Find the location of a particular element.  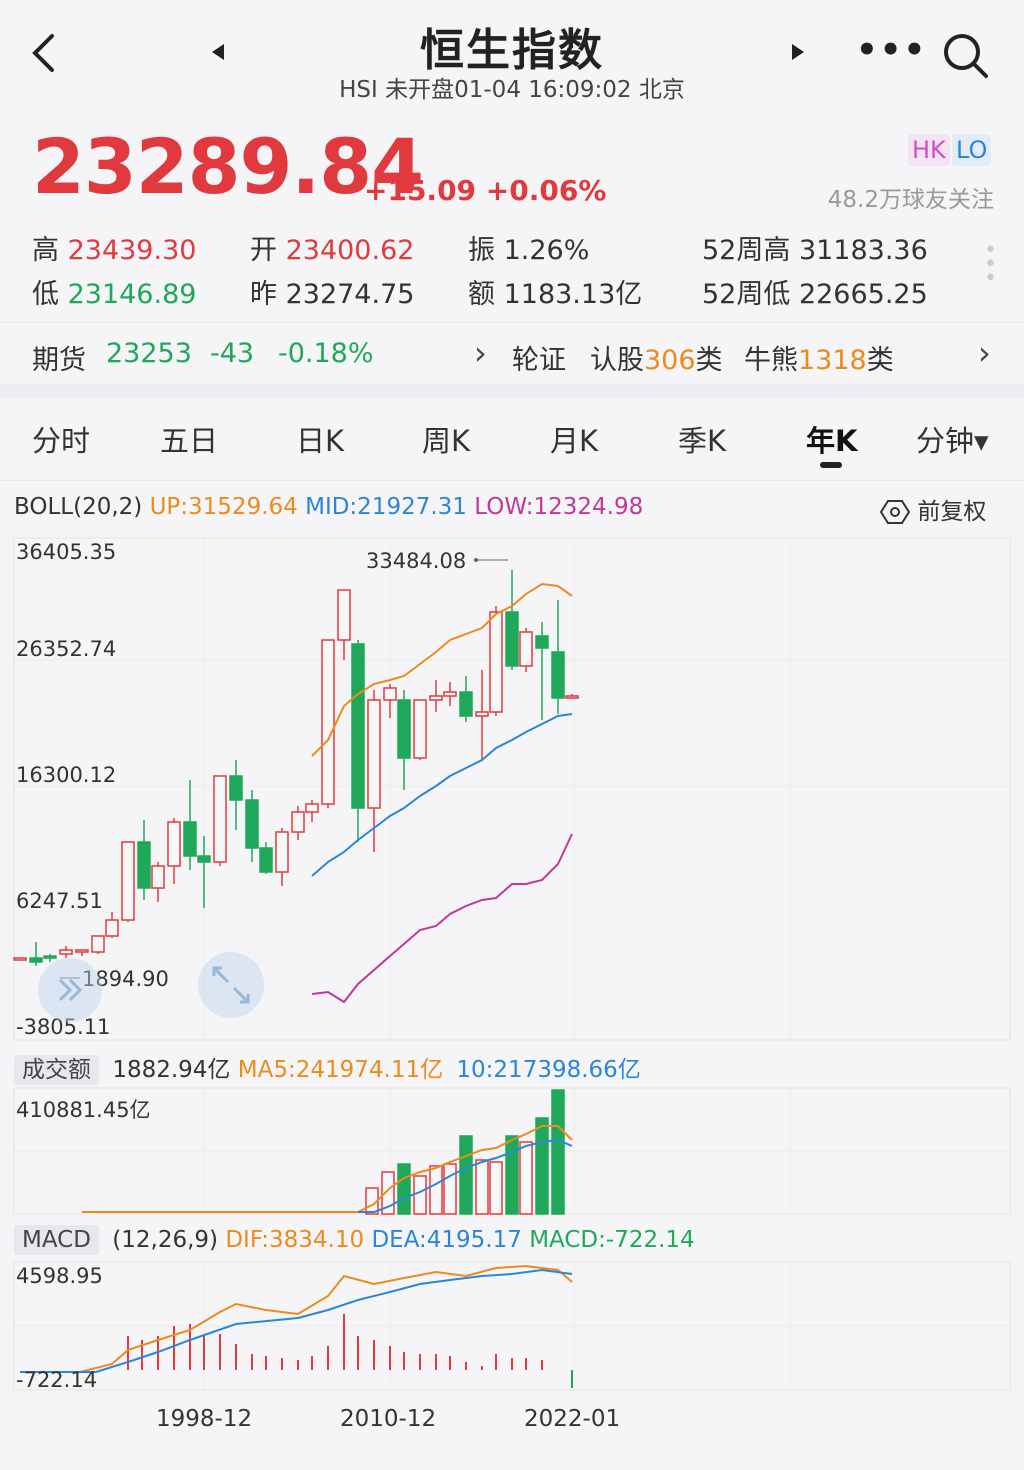

call-warrants: 认股306类 is located at coordinates (656, 357).